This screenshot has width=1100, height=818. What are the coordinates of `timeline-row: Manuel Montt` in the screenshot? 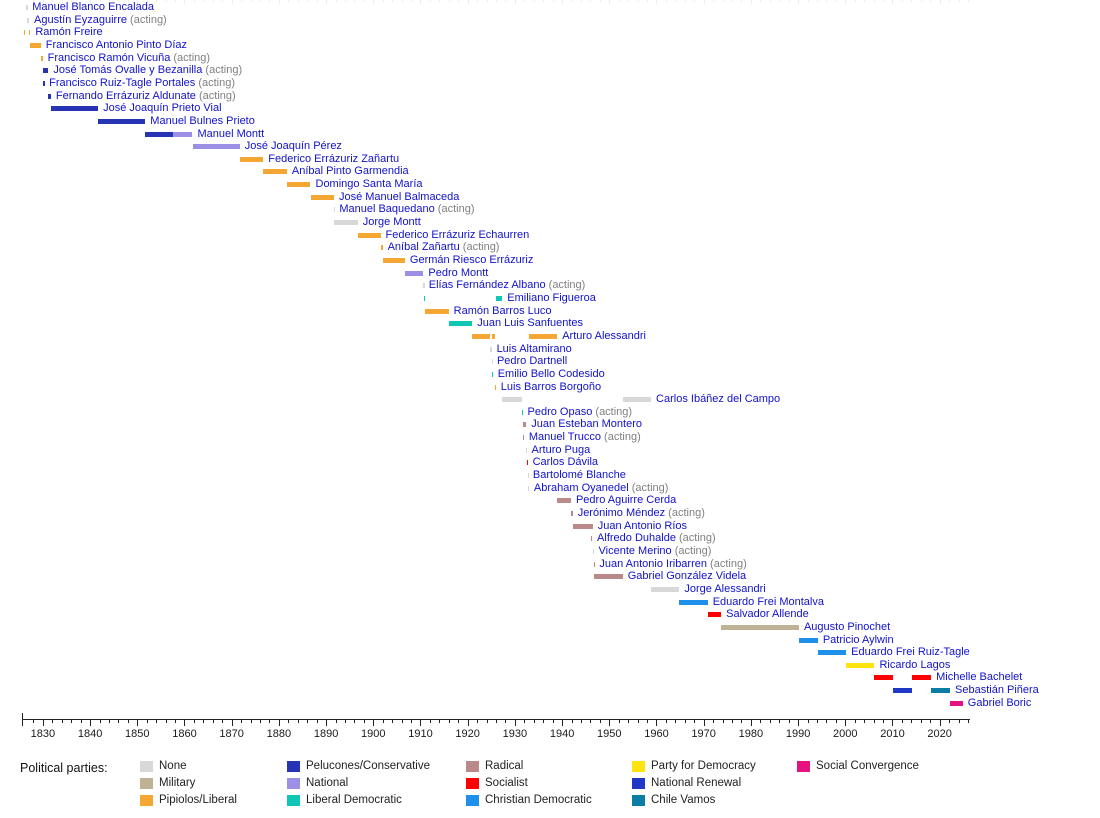 It's located at (550, 136).